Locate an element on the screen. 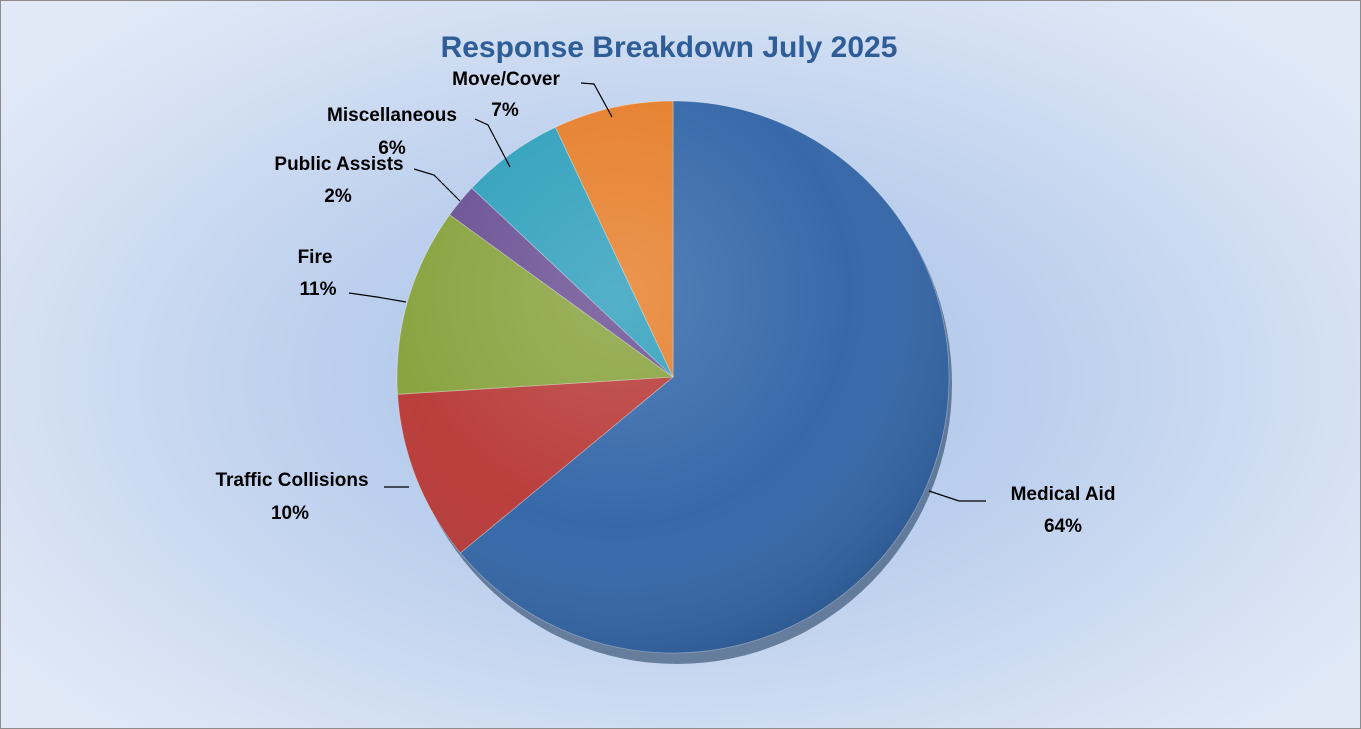  data-label-public-assists-value: 2% is located at coordinates (338, 196).